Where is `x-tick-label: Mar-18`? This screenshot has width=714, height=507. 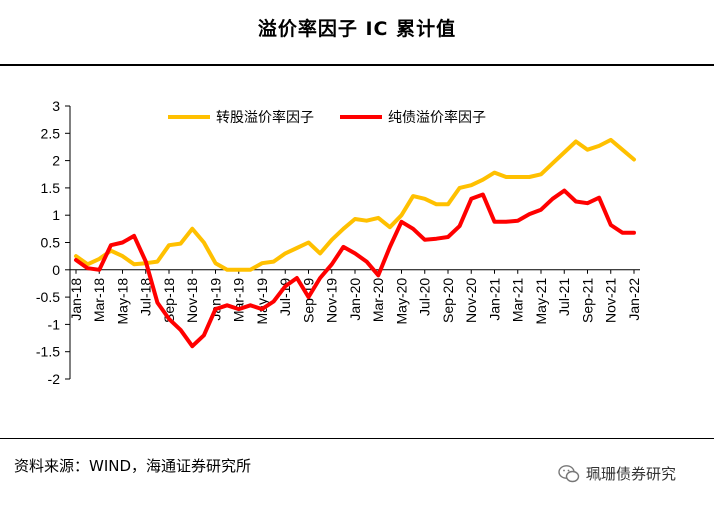 x-tick-label: Mar-18 is located at coordinates (99, 300).